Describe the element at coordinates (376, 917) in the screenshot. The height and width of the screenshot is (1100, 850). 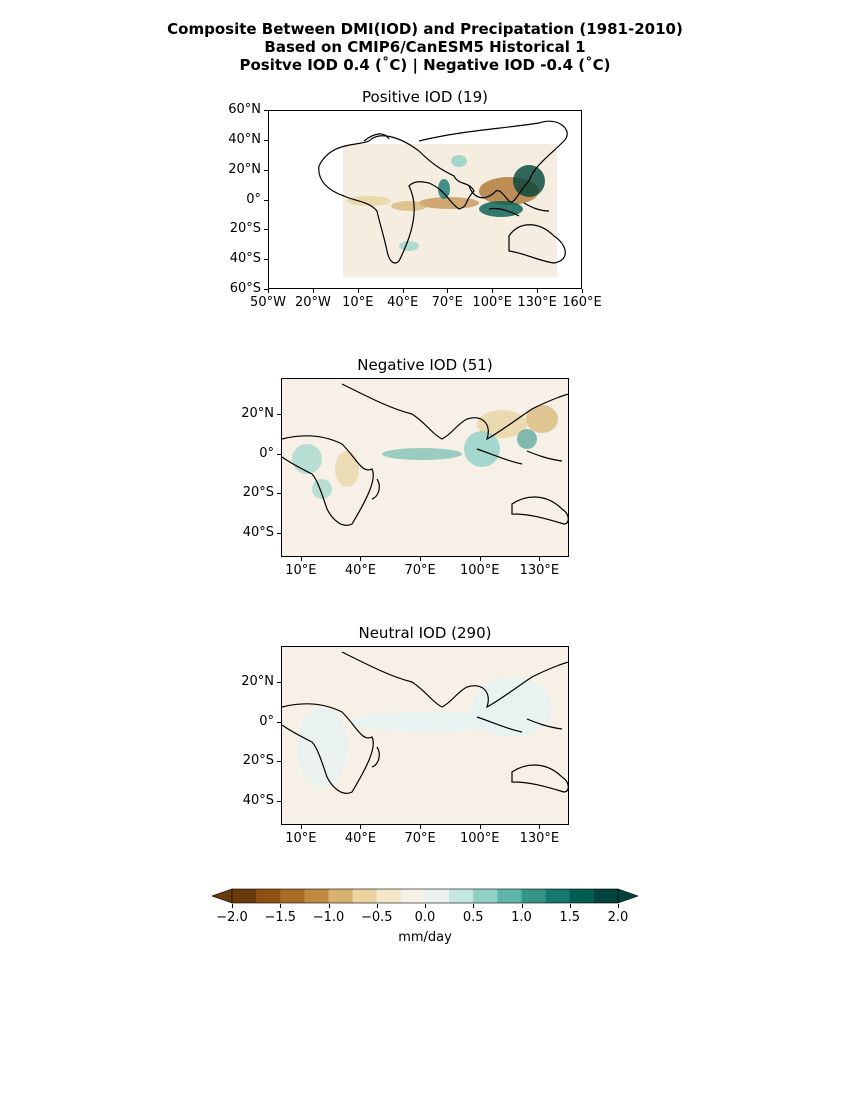
I see `colorbar-tick-label: −0.5` at that location.